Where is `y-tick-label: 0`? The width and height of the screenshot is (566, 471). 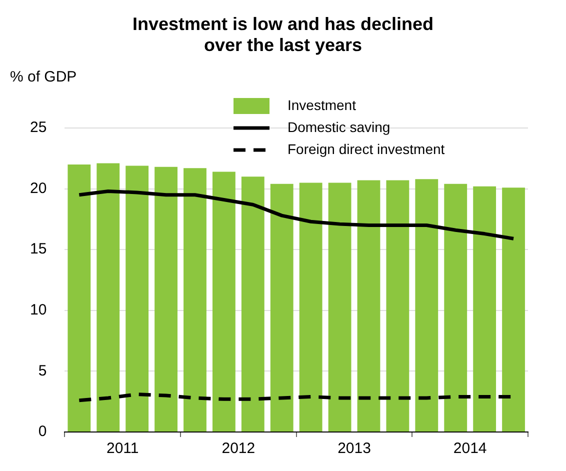 y-tick-label: 0 is located at coordinates (42, 431).